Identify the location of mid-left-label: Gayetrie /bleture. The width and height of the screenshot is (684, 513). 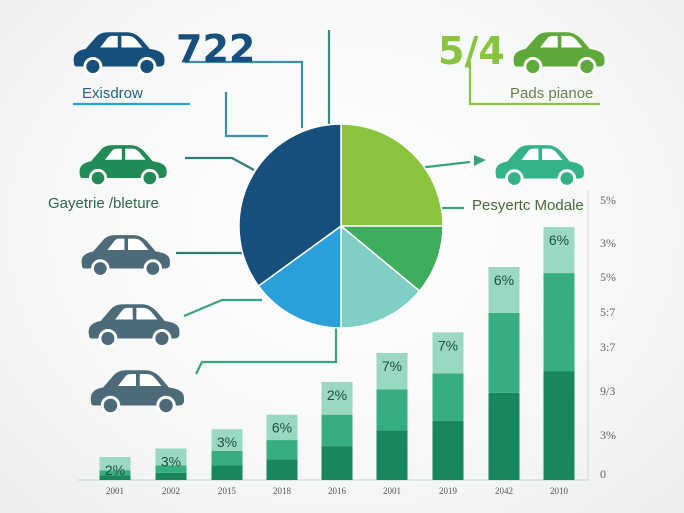
(103, 203).